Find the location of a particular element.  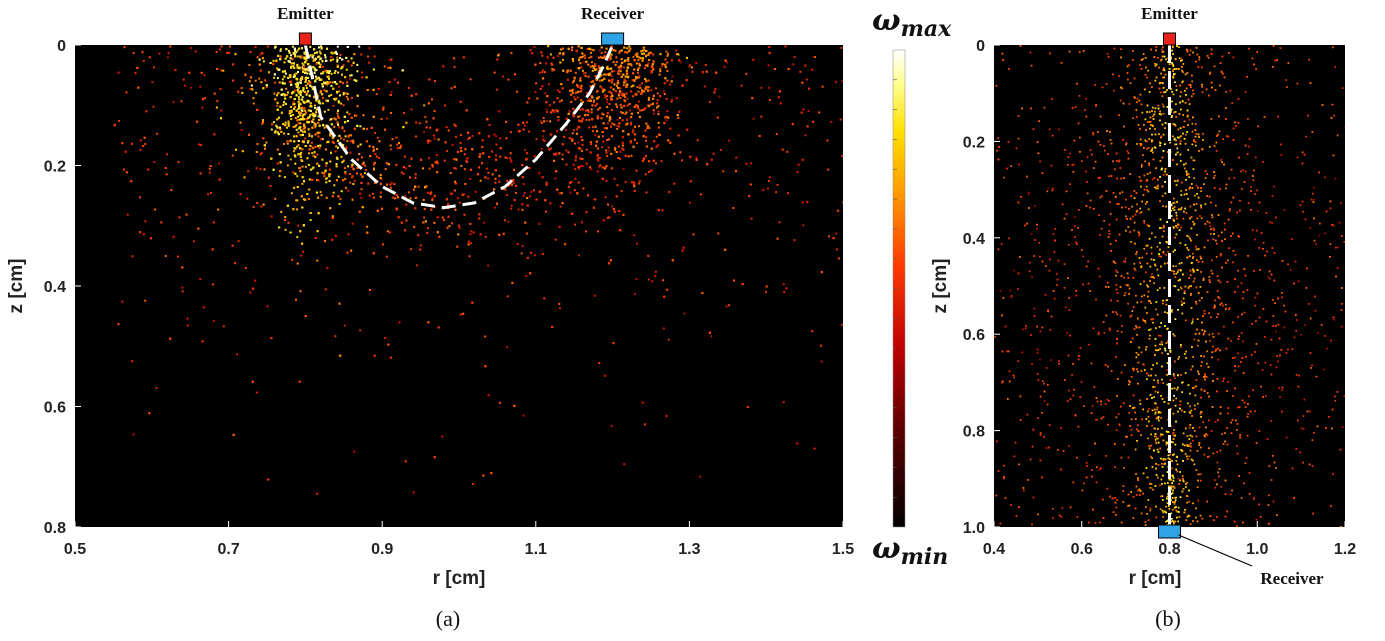

panel-a-caption: (a) is located at coordinates (448, 618).